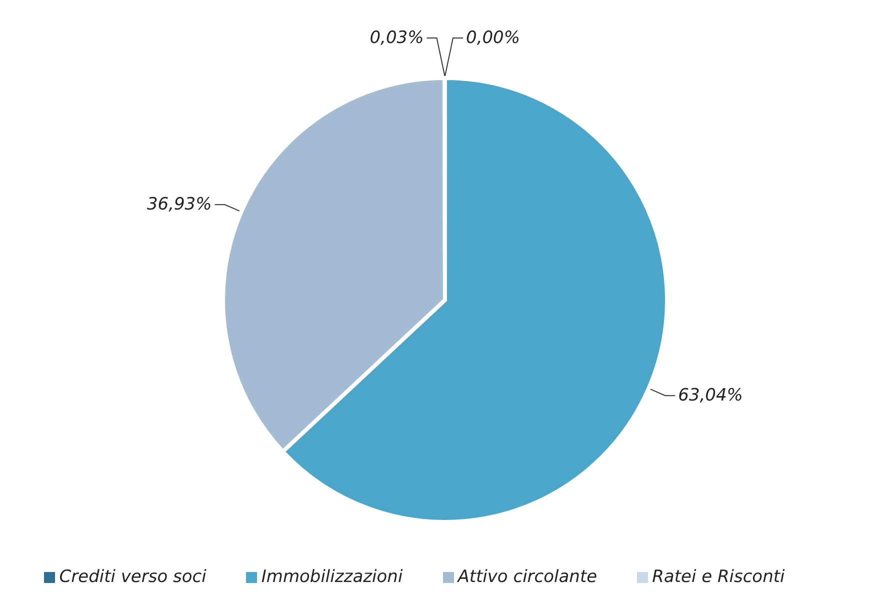 This screenshot has height=605, width=869. I want to click on legend-label: Crediti verso soci, so click(132, 577).